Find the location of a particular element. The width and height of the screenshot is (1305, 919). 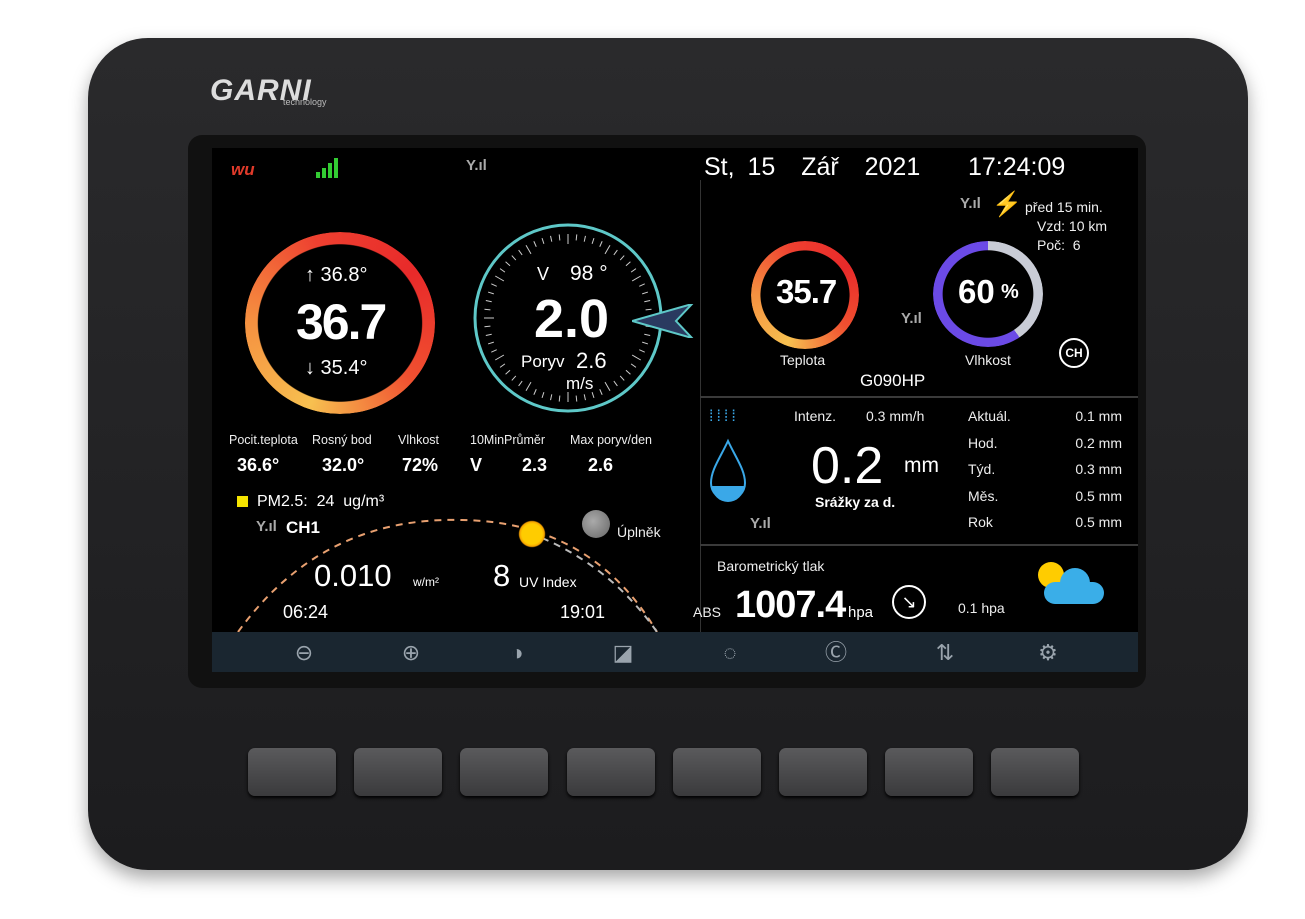

divider is located at coordinates (919, 545).